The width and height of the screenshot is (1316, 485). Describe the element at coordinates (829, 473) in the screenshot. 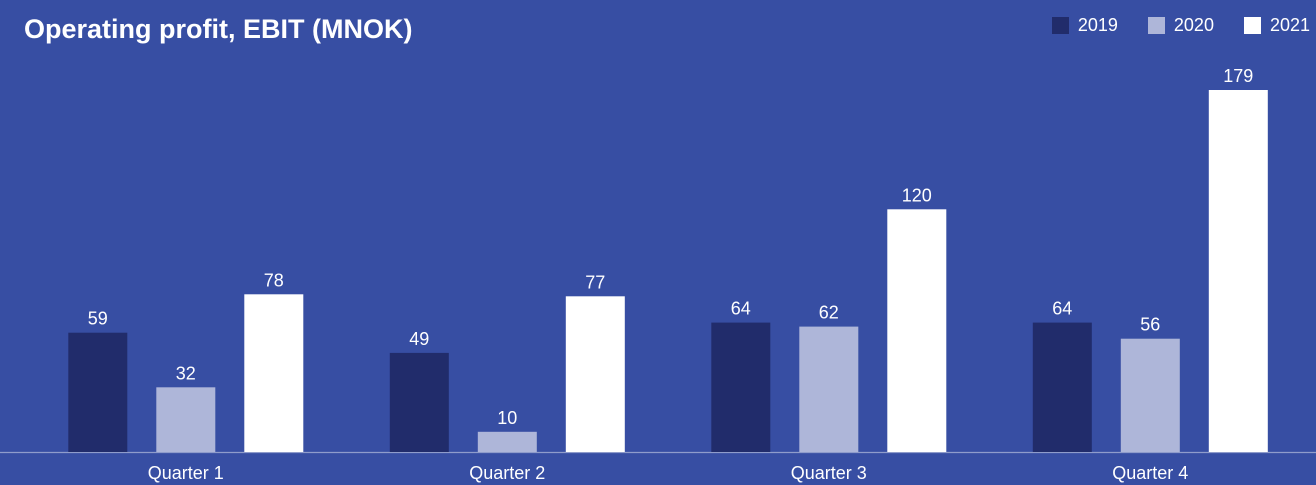

I see `x-tick-label-quarter-3: Quarter 3` at that location.